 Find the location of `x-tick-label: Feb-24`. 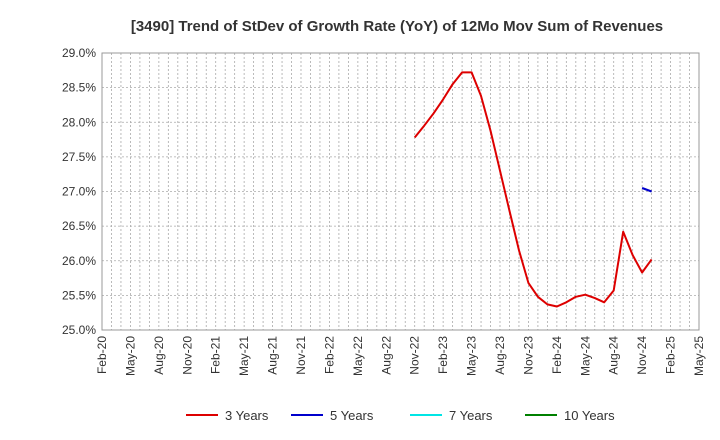

x-tick-label: Feb-24 is located at coordinates (557, 355).